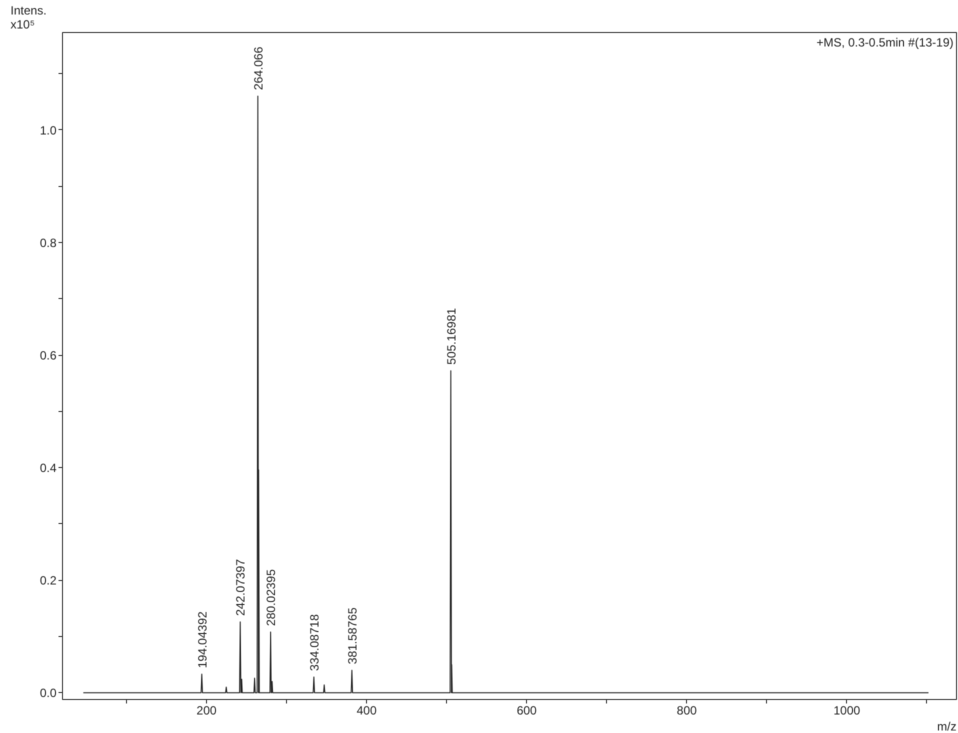  Describe the element at coordinates (947, 726) in the screenshot. I see `x-axis-title: m/z` at that location.